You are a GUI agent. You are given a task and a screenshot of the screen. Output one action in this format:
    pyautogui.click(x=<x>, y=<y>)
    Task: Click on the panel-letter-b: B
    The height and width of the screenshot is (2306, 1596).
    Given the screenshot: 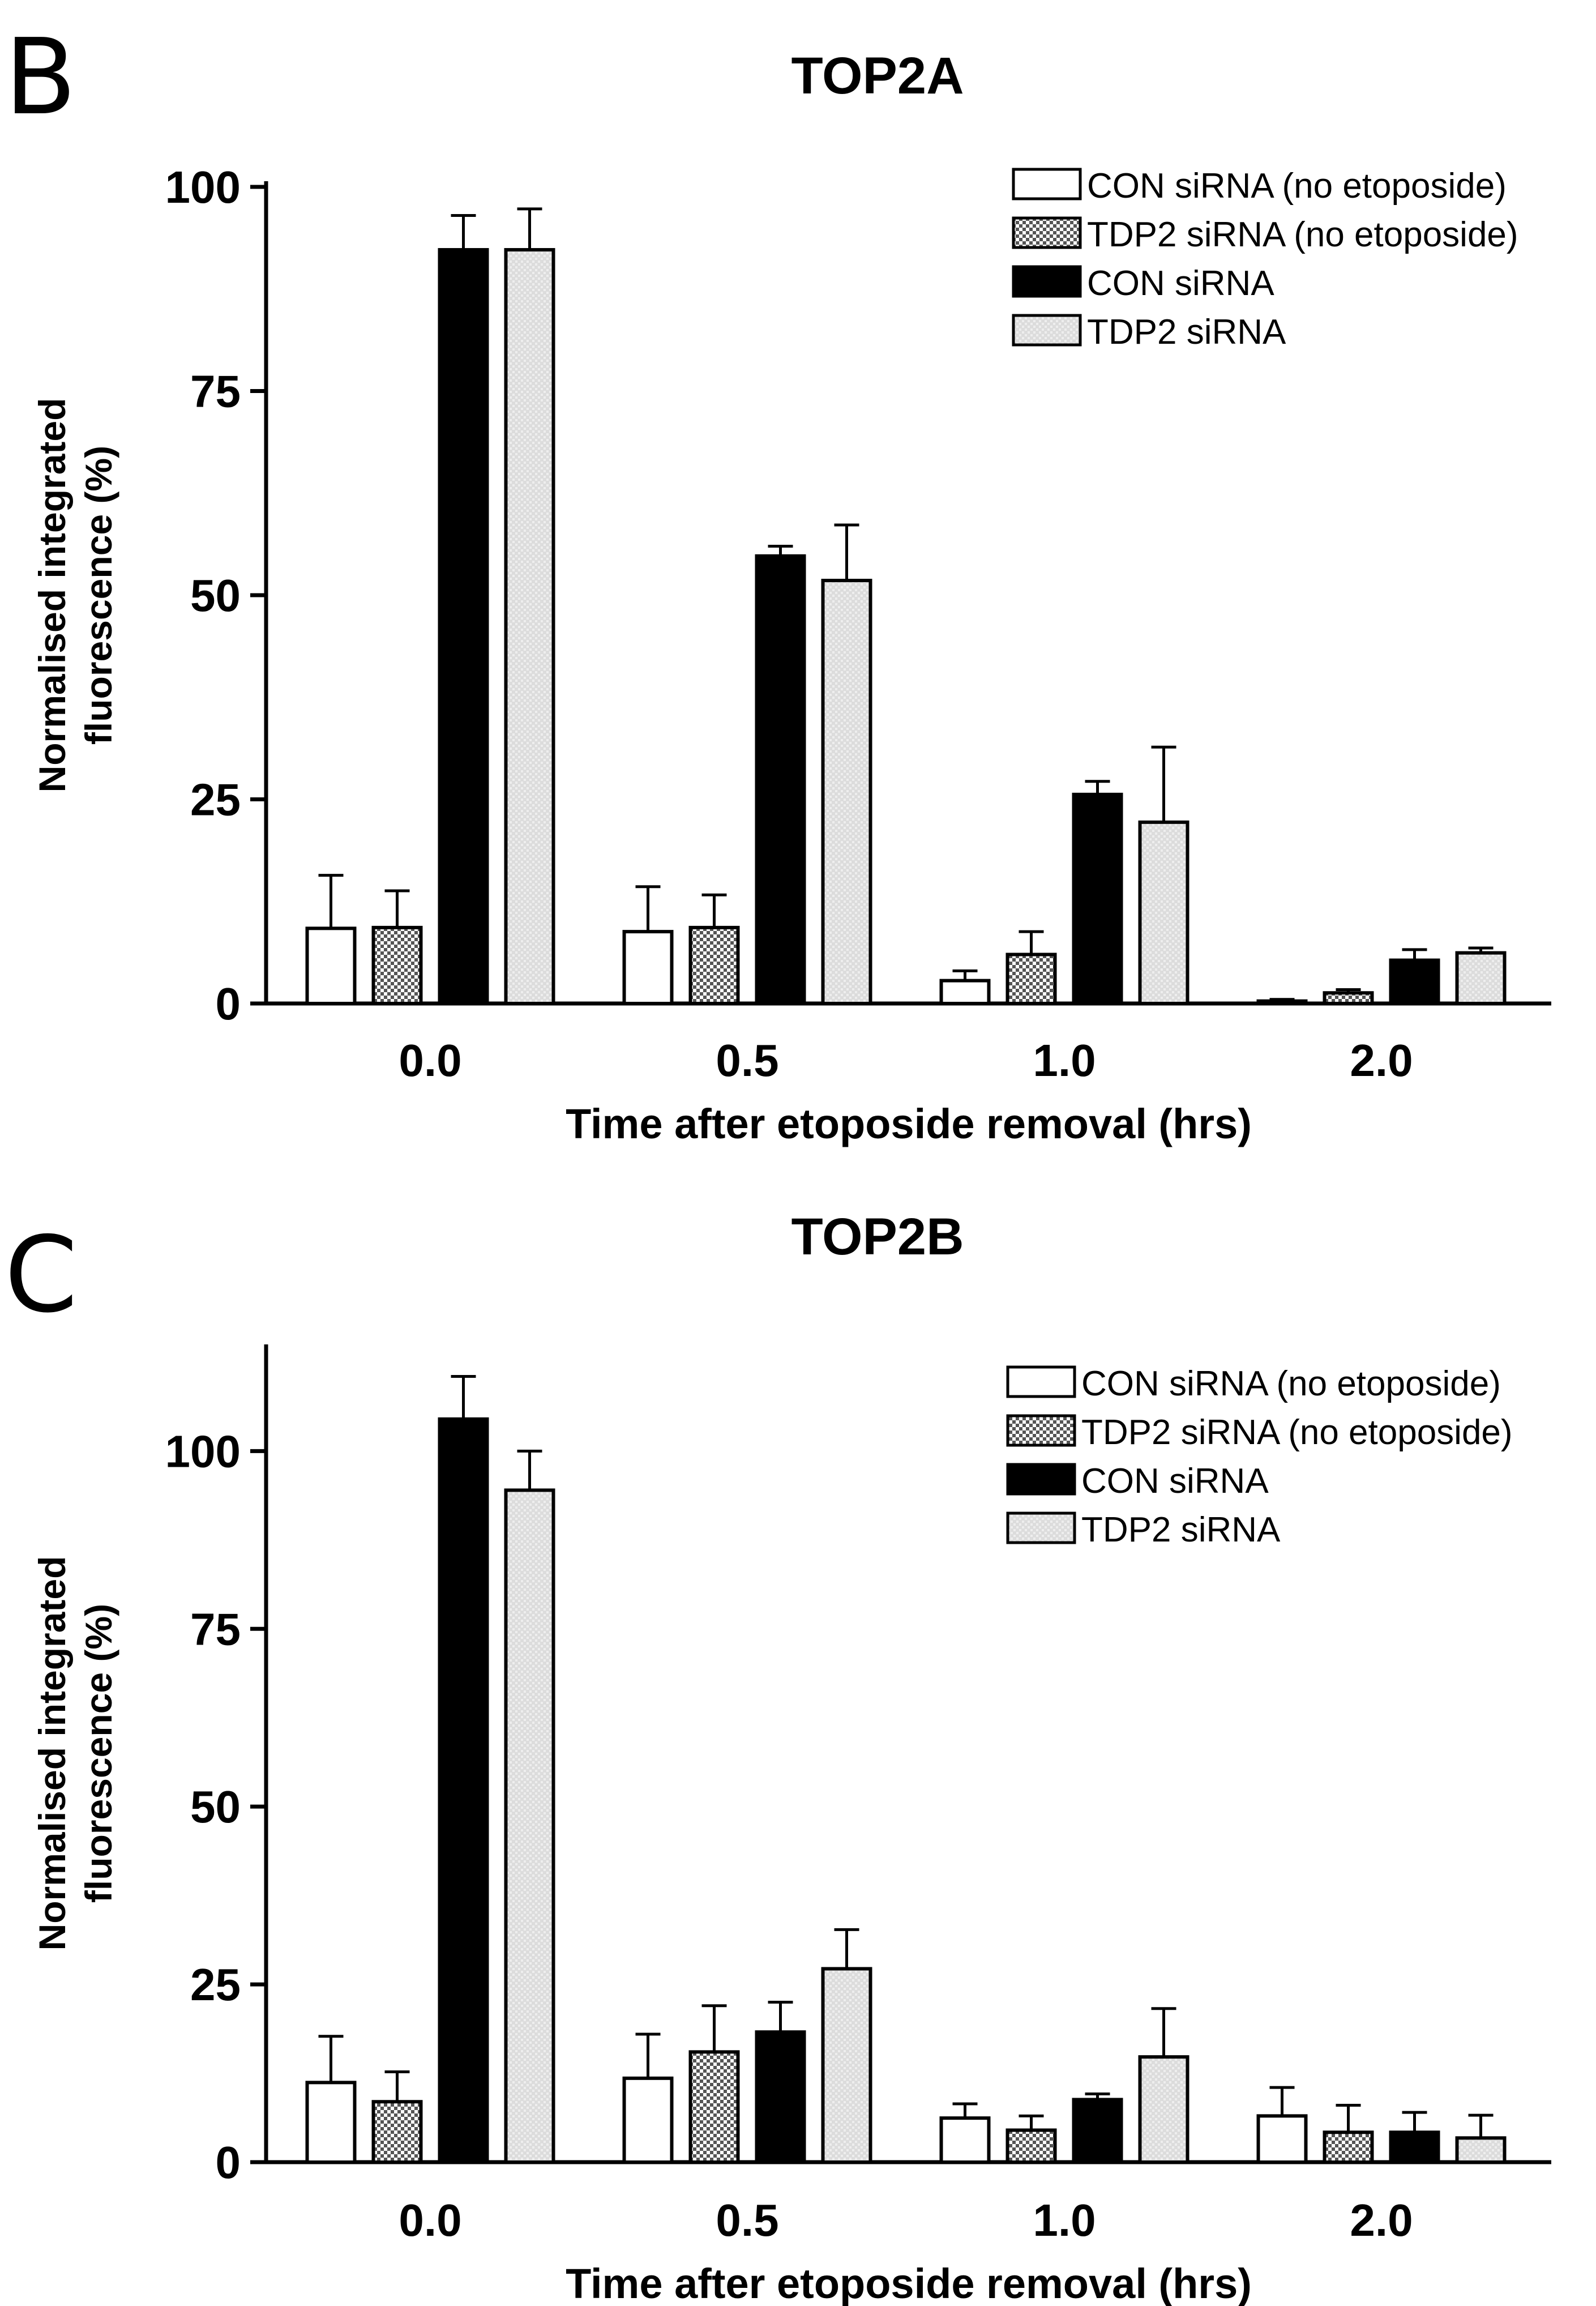 What is the action you would take?
    pyautogui.click(x=41, y=77)
    